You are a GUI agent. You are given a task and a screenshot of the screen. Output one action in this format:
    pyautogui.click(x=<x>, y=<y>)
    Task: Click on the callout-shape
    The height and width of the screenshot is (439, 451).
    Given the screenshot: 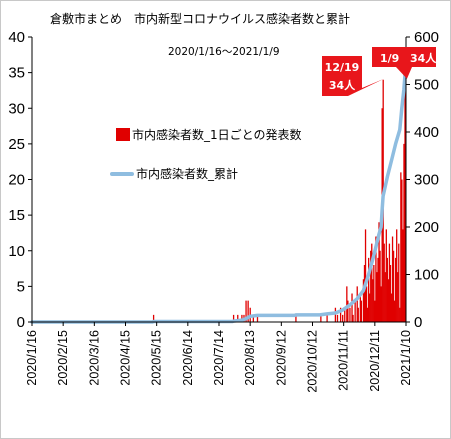 What is the action you would take?
    pyautogui.click(x=353, y=76)
    